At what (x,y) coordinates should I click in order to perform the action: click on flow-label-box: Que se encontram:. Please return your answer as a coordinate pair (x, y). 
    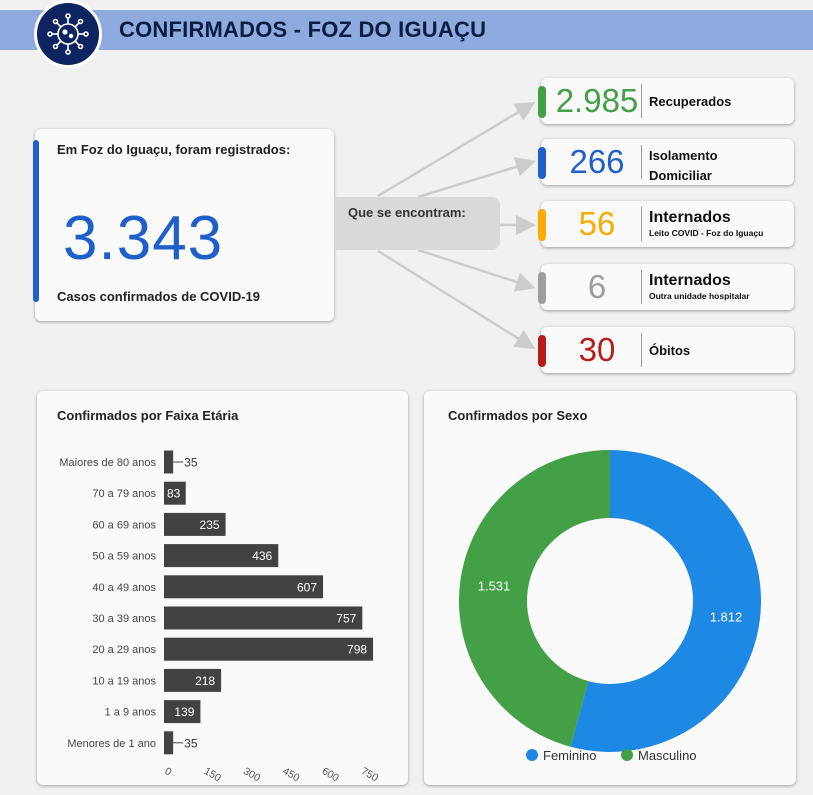
    Looking at the image, I should click on (417, 223).